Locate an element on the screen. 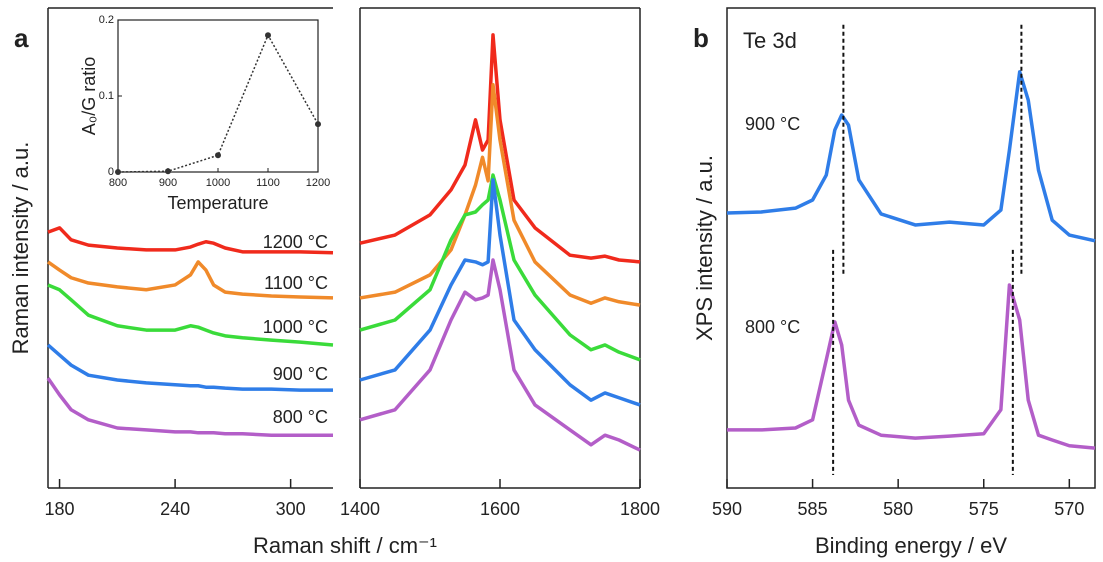 This screenshot has height=562, width=1103. x-tick-label: 1000 is located at coordinates (218, 183).